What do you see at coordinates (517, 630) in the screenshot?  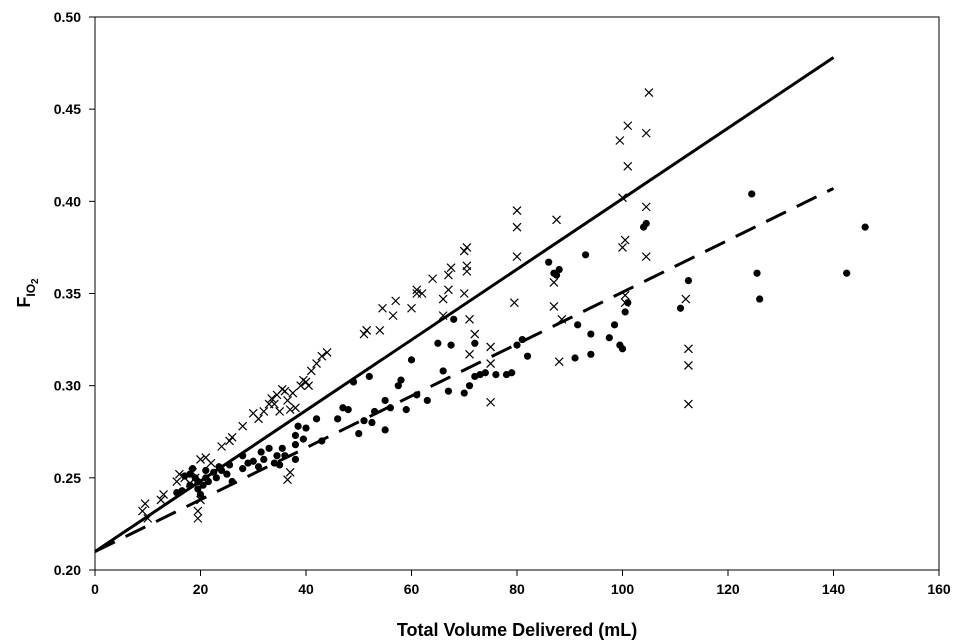 I see `x-axis-title: Total Volume Delivered (mL)` at bounding box center [517, 630].